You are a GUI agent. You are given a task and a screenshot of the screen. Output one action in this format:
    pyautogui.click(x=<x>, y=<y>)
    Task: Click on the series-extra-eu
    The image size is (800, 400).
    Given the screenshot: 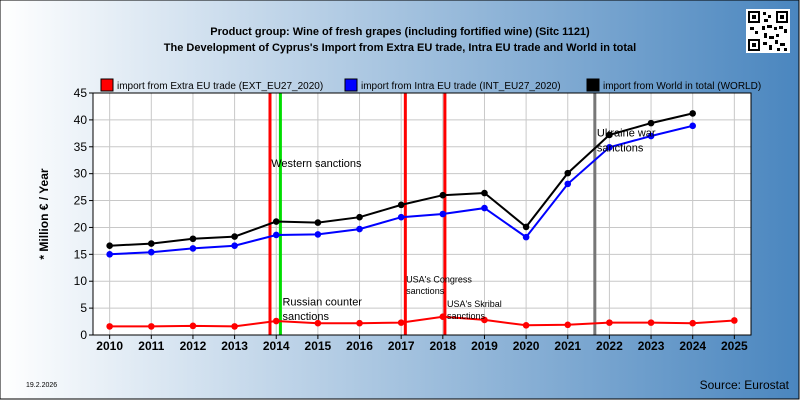 What is the action you would take?
    pyautogui.click(x=422, y=321)
    